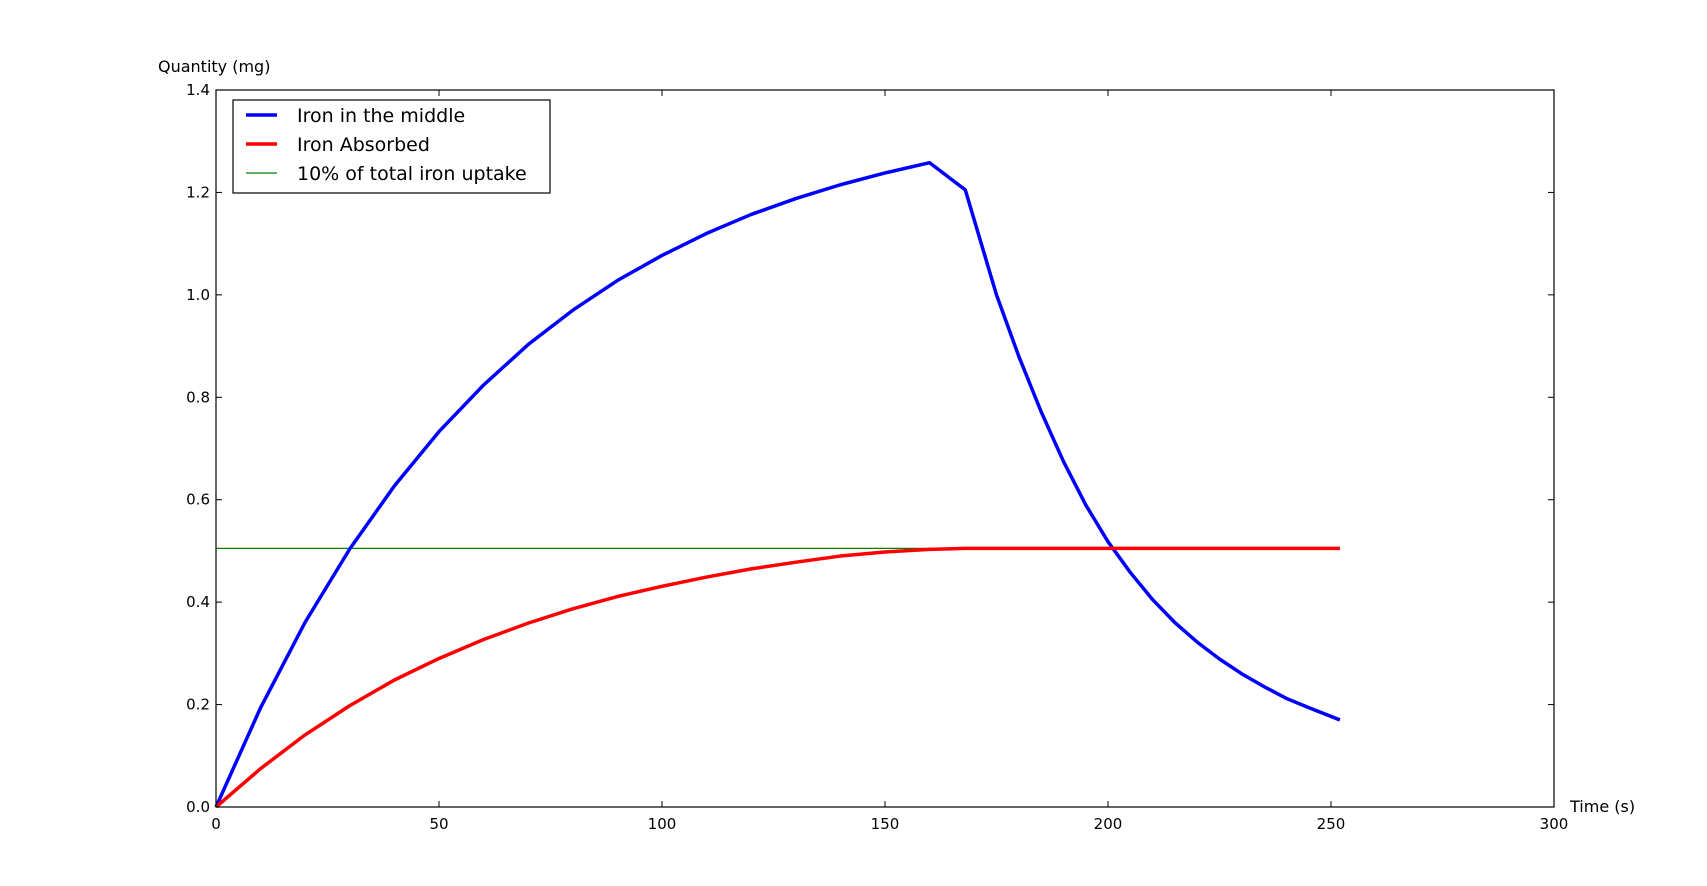 The height and width of the screenshot is (886, 1707). Describe the element at coordinates (198, 500) in the screenshot. I see `y-tick-label: 0.6` at that location.